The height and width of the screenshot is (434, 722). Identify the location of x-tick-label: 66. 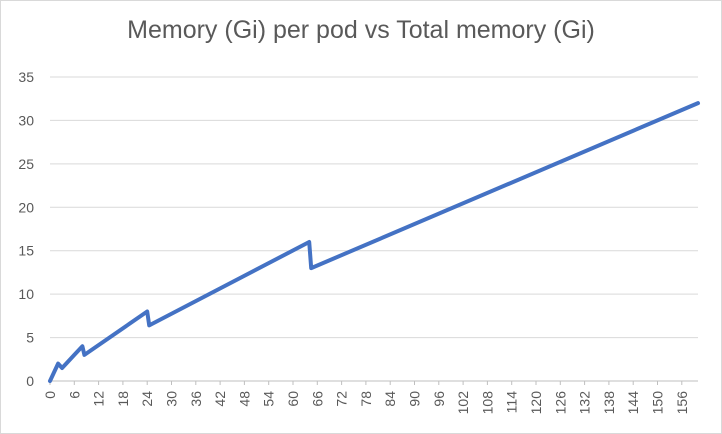
(317, 399).